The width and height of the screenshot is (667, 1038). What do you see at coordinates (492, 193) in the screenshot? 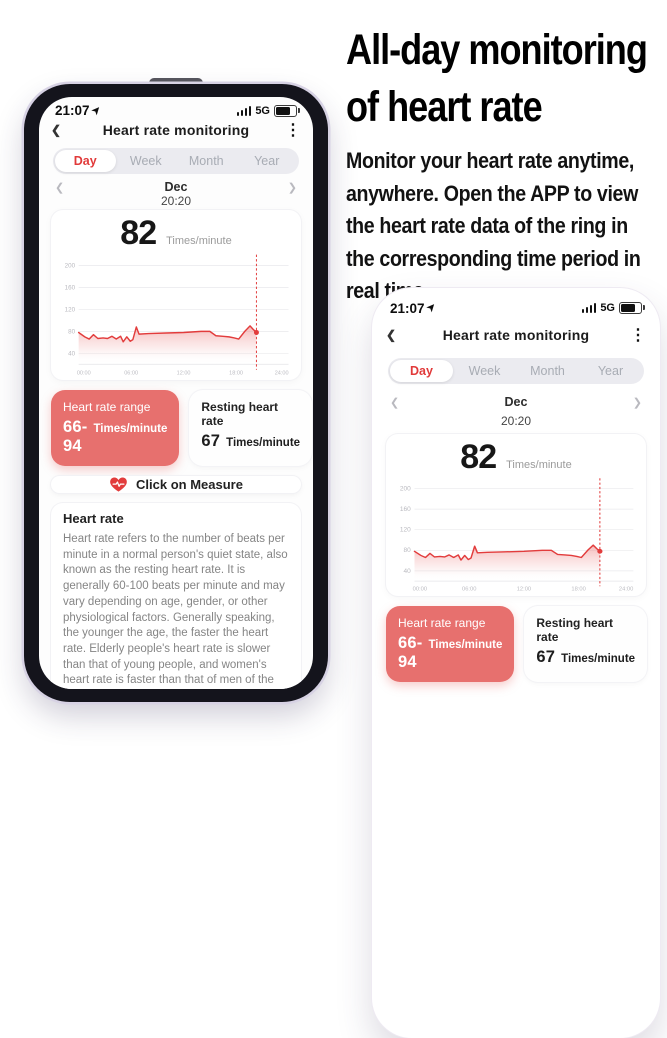
I see `body-line: anywhere. Open the APP to view` at bounding box center [492, 193].